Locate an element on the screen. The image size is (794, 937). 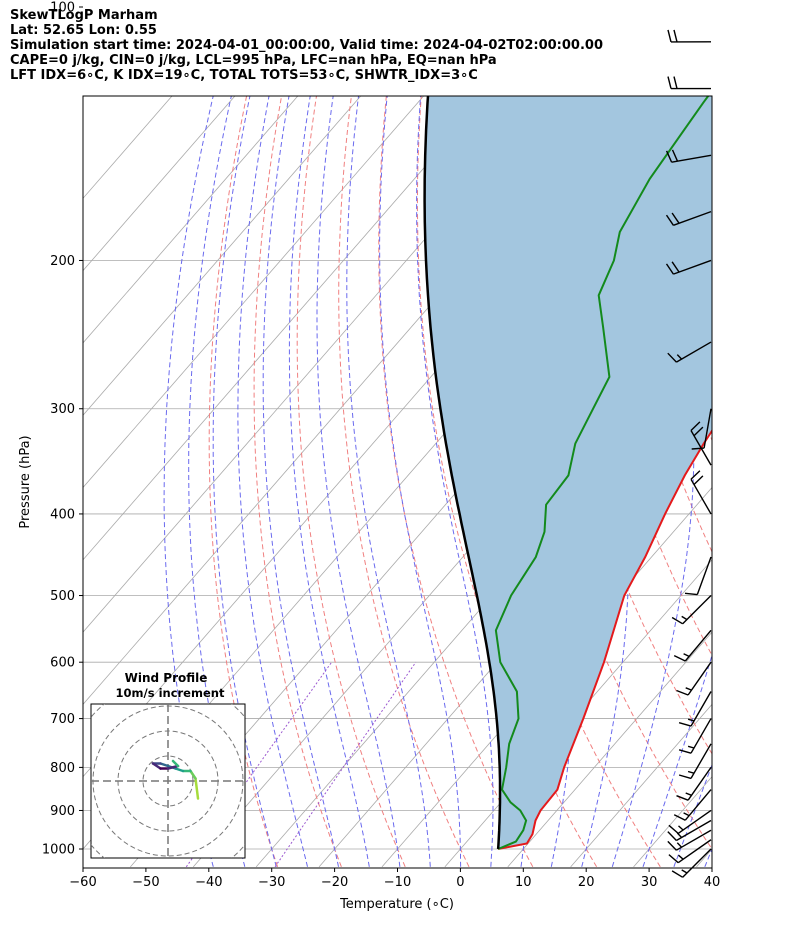
isotherm--150 is located at coordinates (128, 147).